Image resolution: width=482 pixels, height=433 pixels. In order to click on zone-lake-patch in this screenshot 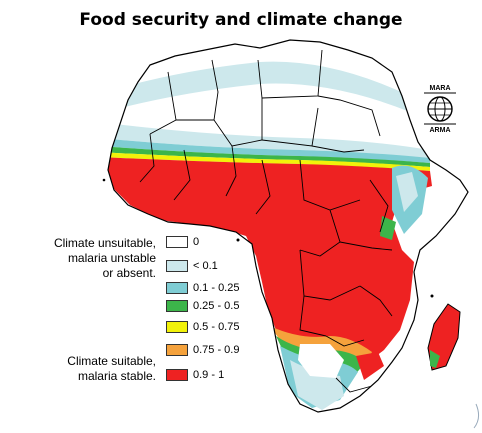, I will do `click(388, 228)`.